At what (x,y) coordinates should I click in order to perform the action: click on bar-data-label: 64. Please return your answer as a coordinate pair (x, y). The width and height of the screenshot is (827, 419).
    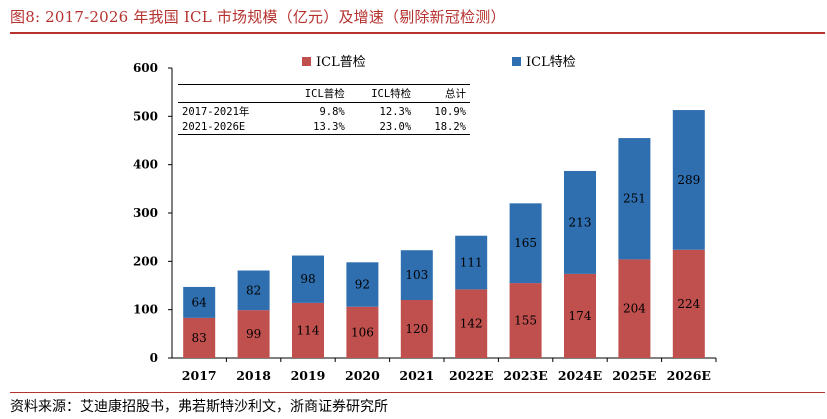
    Looking at the image, I should click on (200, 302).